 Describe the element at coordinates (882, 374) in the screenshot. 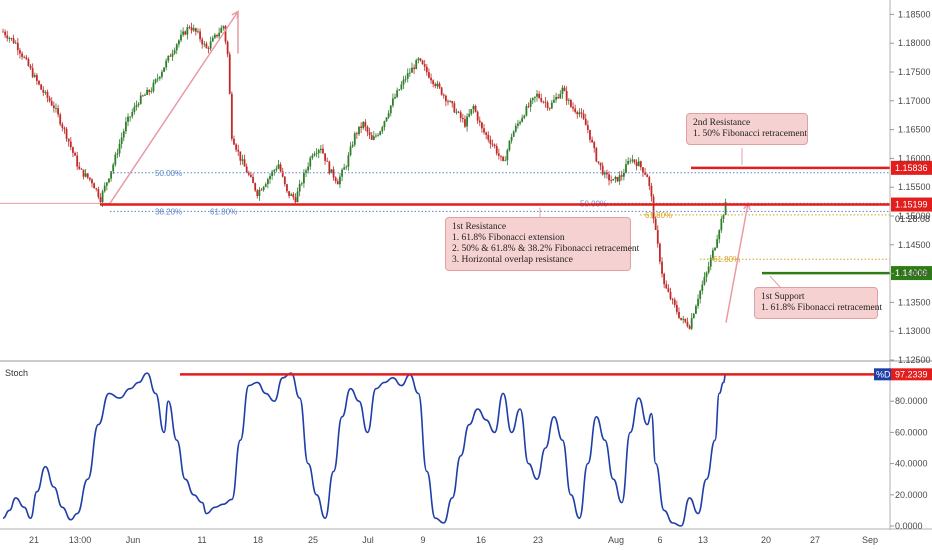

I see `stoch-legend-tag` at that location.